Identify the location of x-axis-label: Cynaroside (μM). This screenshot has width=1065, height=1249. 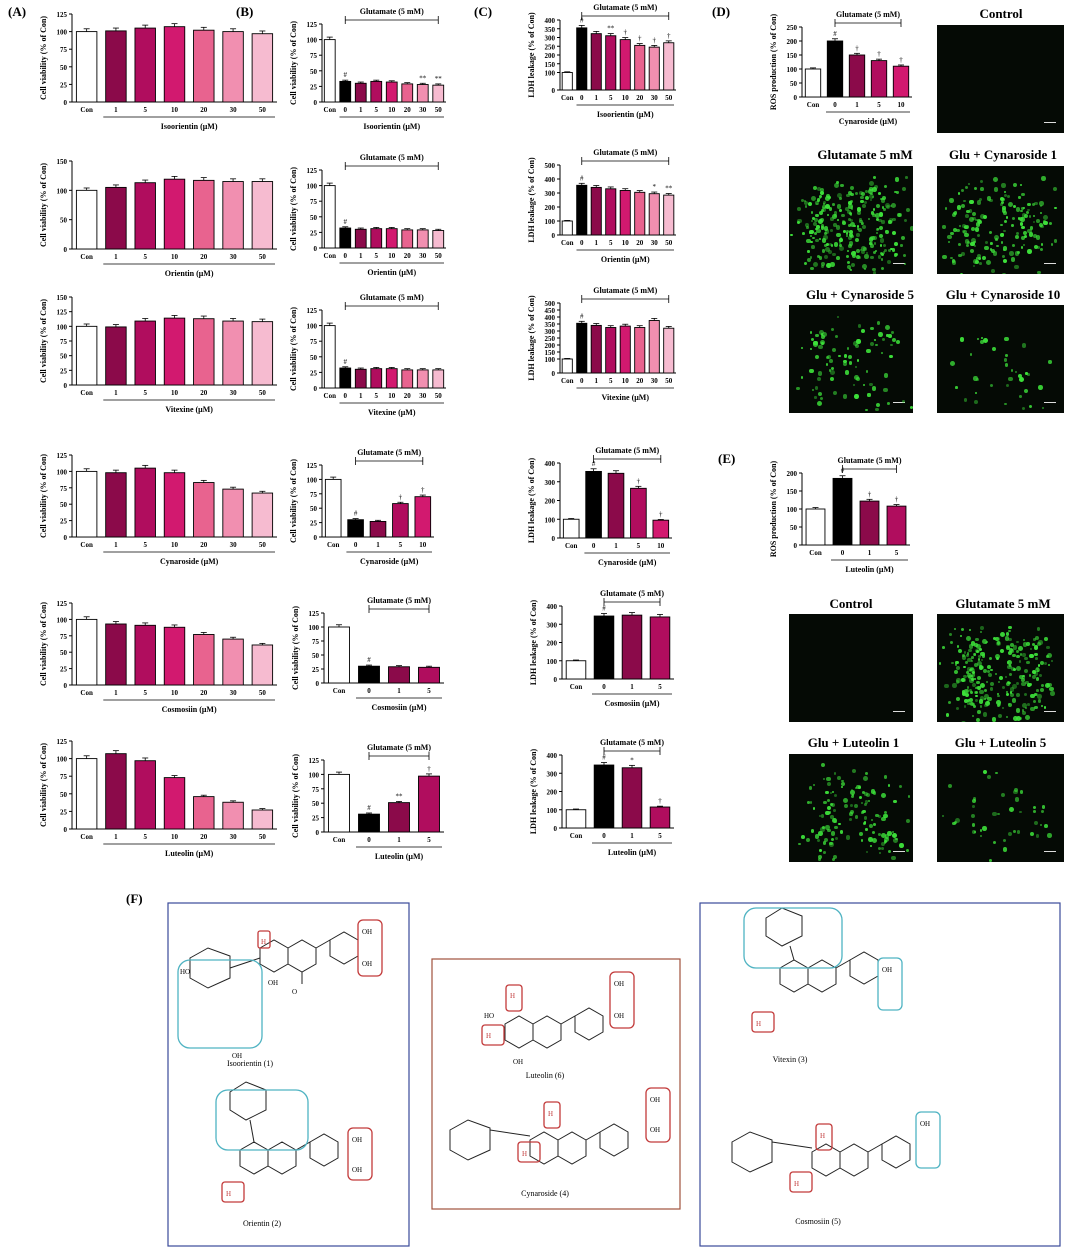
(189, 561).